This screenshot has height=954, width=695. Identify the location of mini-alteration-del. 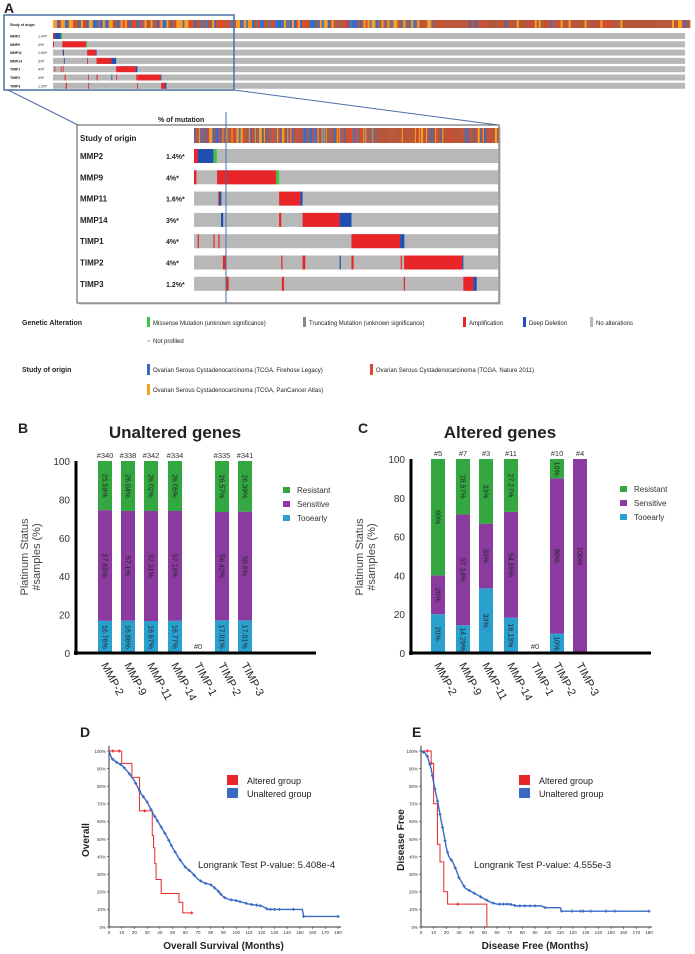
(114, 60).